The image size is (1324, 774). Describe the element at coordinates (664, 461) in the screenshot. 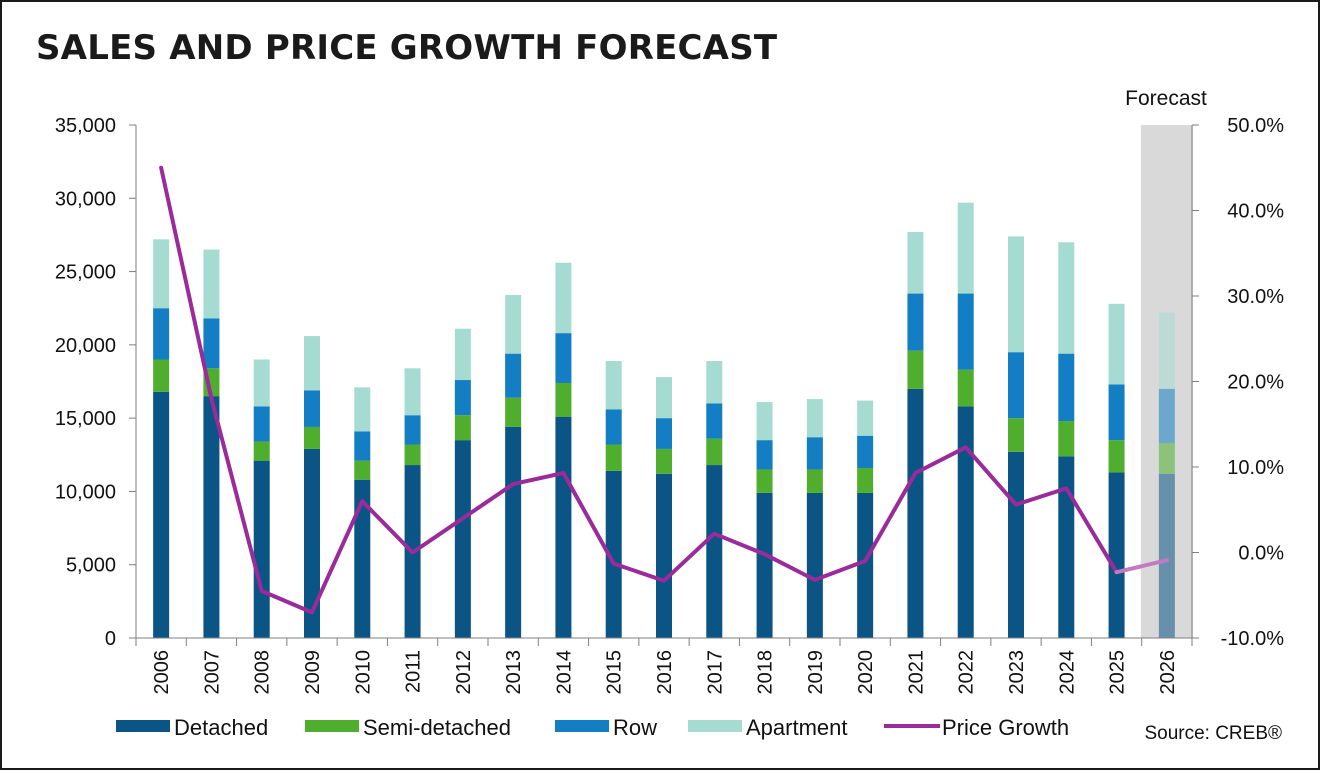

I see `bar-semi-detached-2016` at that location.